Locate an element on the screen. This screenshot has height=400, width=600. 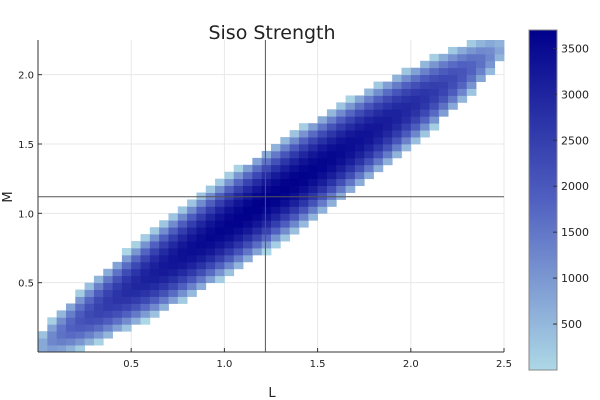
colorbar-tick-label: 3500 is located at coordinates (575, 48).